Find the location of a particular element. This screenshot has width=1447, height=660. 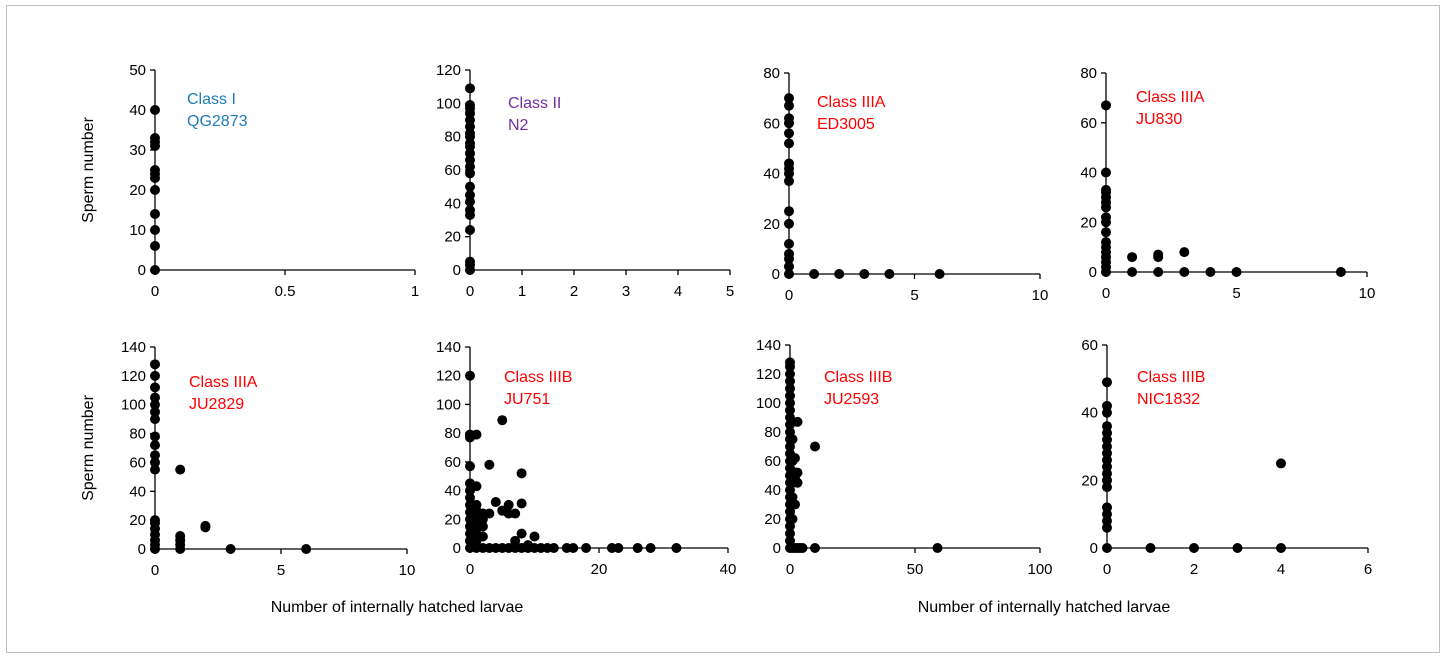

x-tick-label: 0.5 is located at coordinates (285, 291).